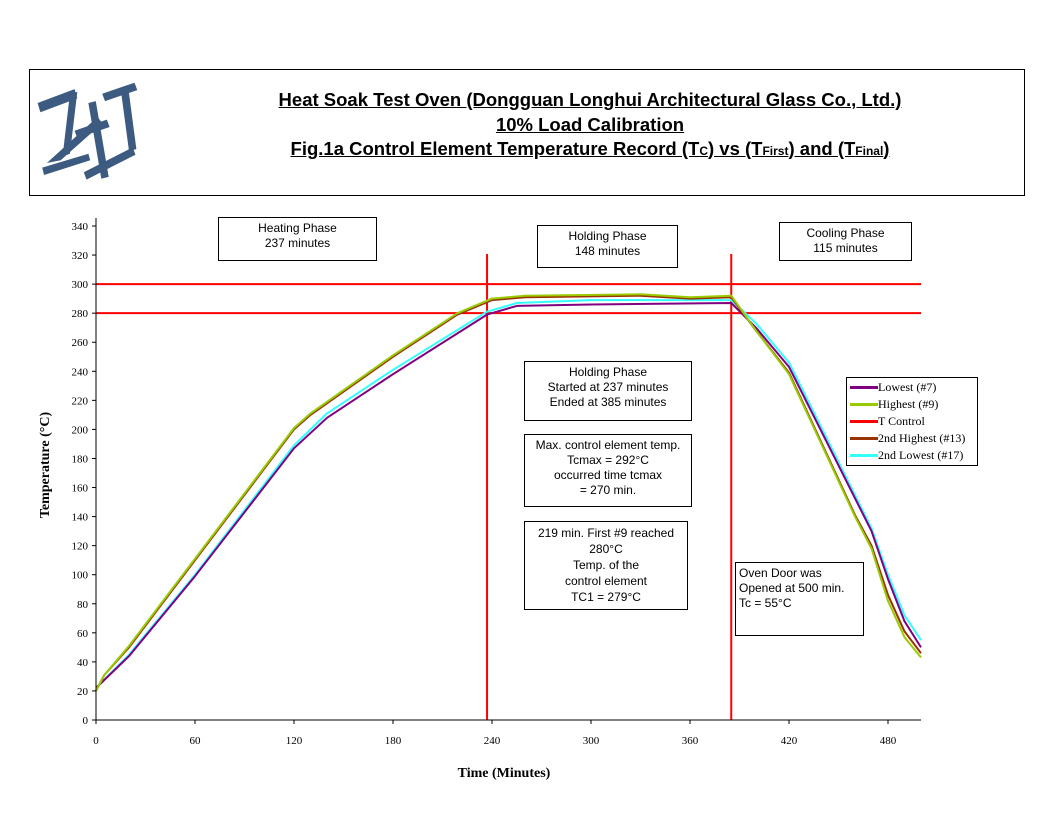 The image size is (1056, 816). I want to click on legend-item: Lowest (#7), so click(912, 387).